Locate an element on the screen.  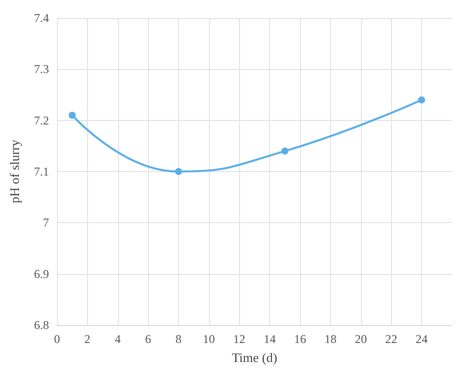
x-tick-label: 24 is located at coordinates (422, 339).